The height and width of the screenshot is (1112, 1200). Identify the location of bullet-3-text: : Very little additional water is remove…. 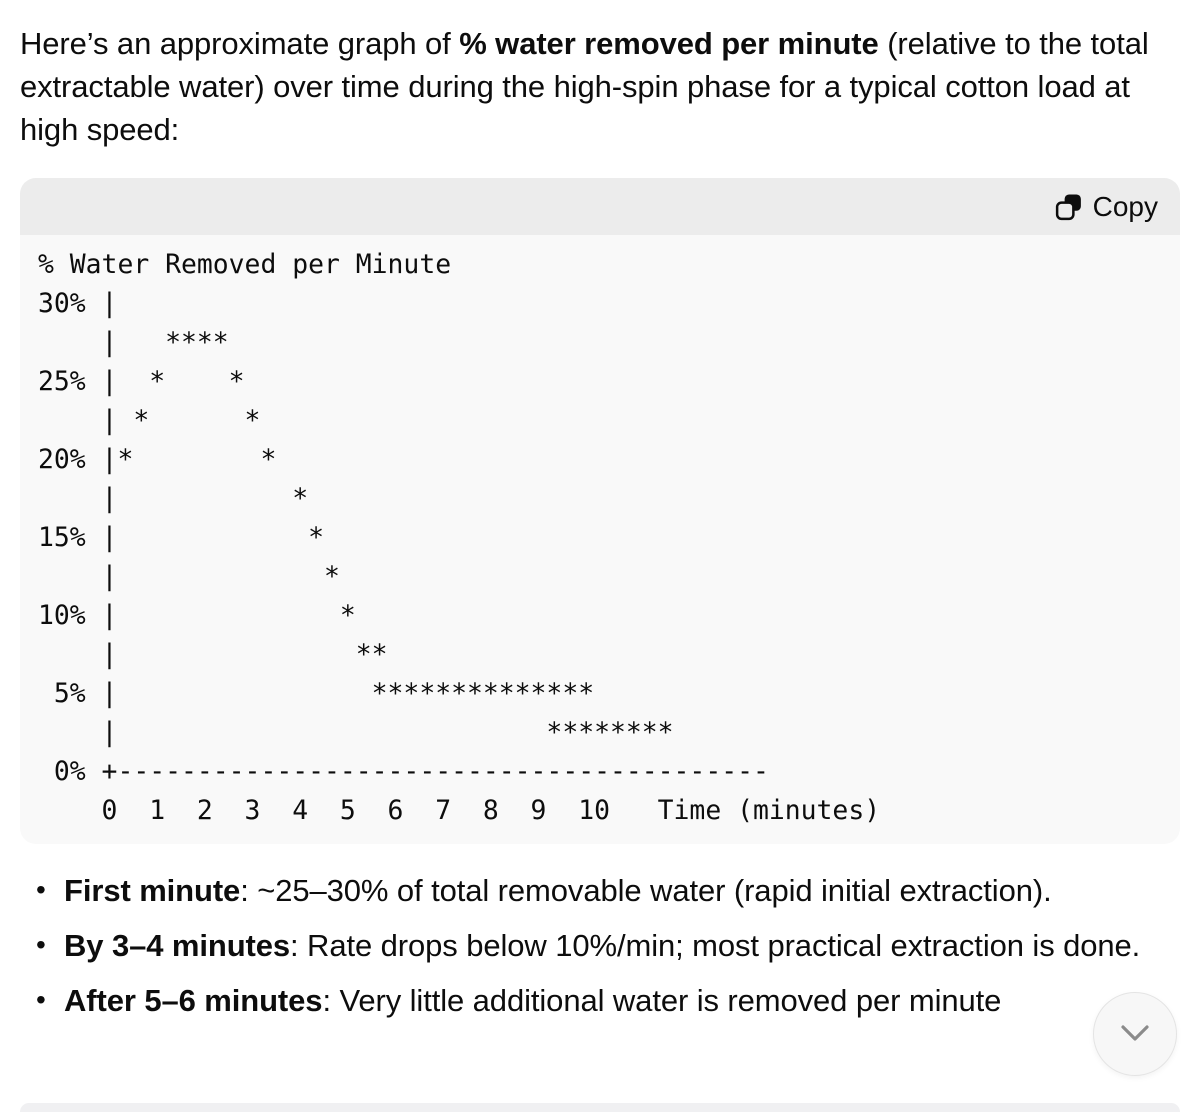
(662, 1000).